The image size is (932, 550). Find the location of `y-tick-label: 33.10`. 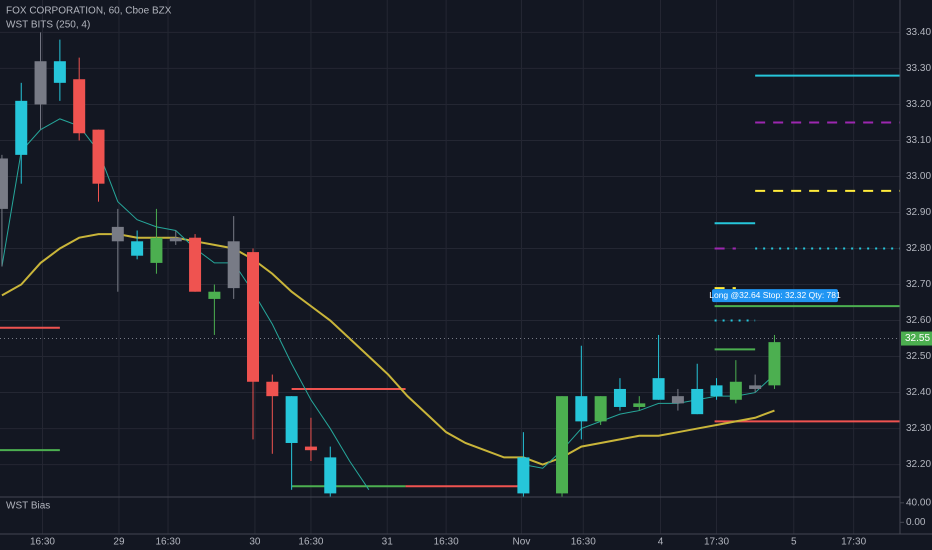

y-tick-label: 33.10 is located at coordinates (918, 140).